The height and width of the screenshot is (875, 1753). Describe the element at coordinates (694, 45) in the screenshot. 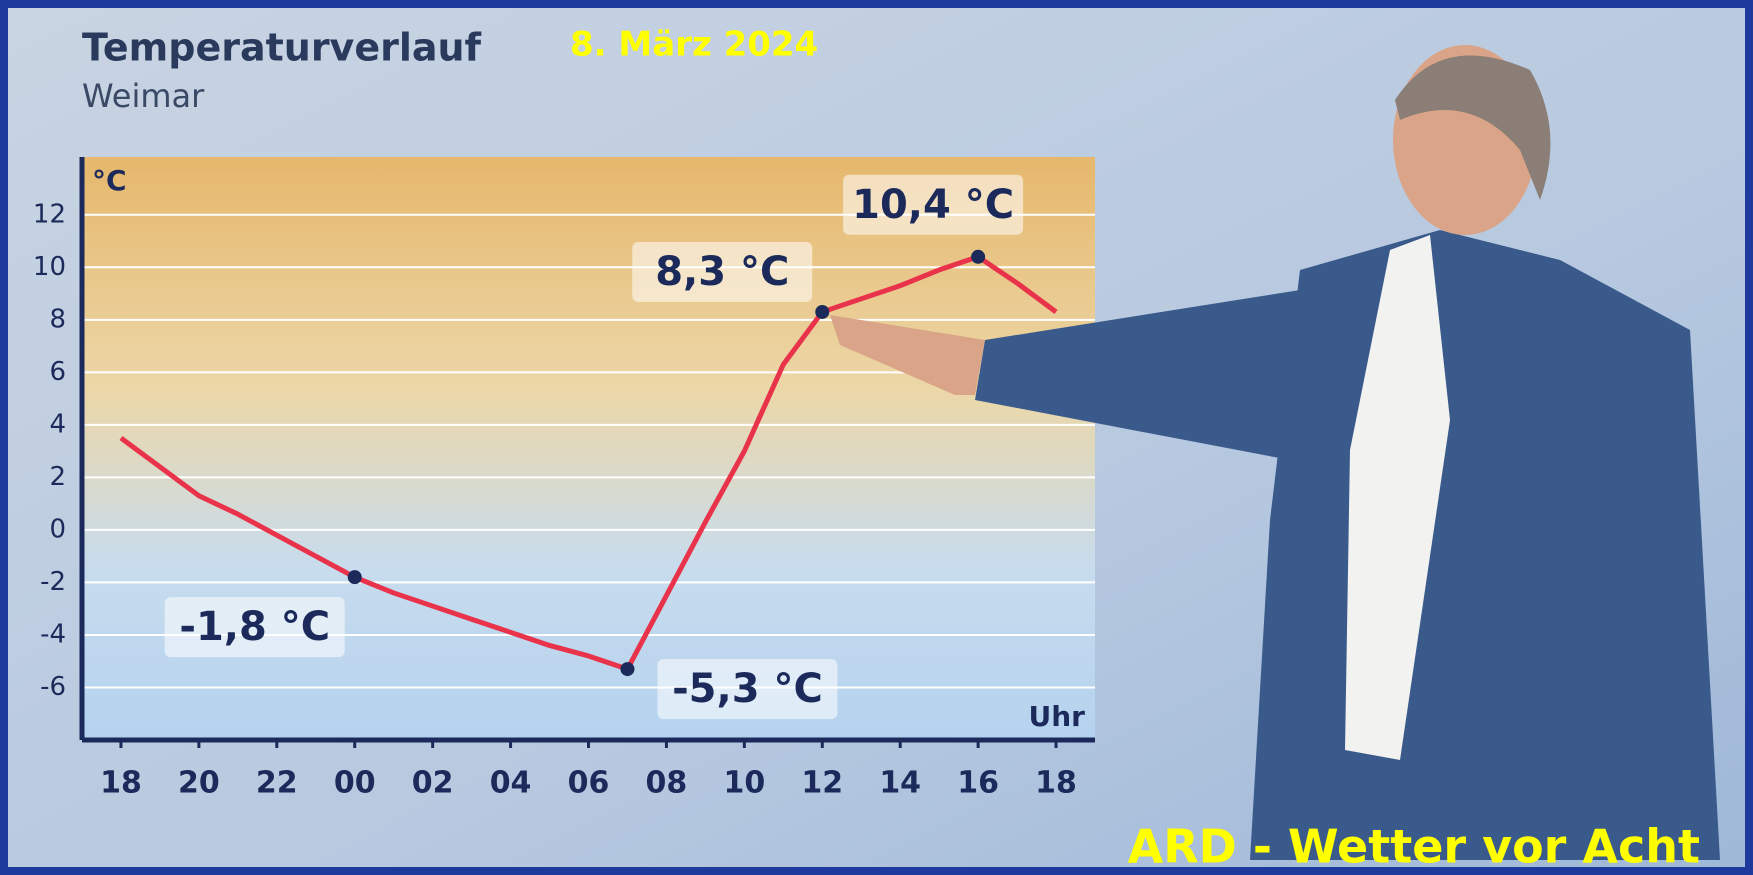

I see `date: 8. März 2024` at that location.